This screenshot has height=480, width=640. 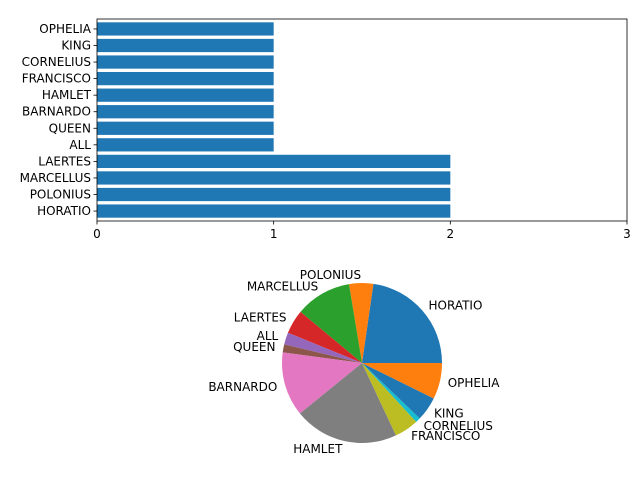 What do you see at coordinates (274, 211) in the screenshot?
I see `bar-horatio` at bounding box center [274, 211].